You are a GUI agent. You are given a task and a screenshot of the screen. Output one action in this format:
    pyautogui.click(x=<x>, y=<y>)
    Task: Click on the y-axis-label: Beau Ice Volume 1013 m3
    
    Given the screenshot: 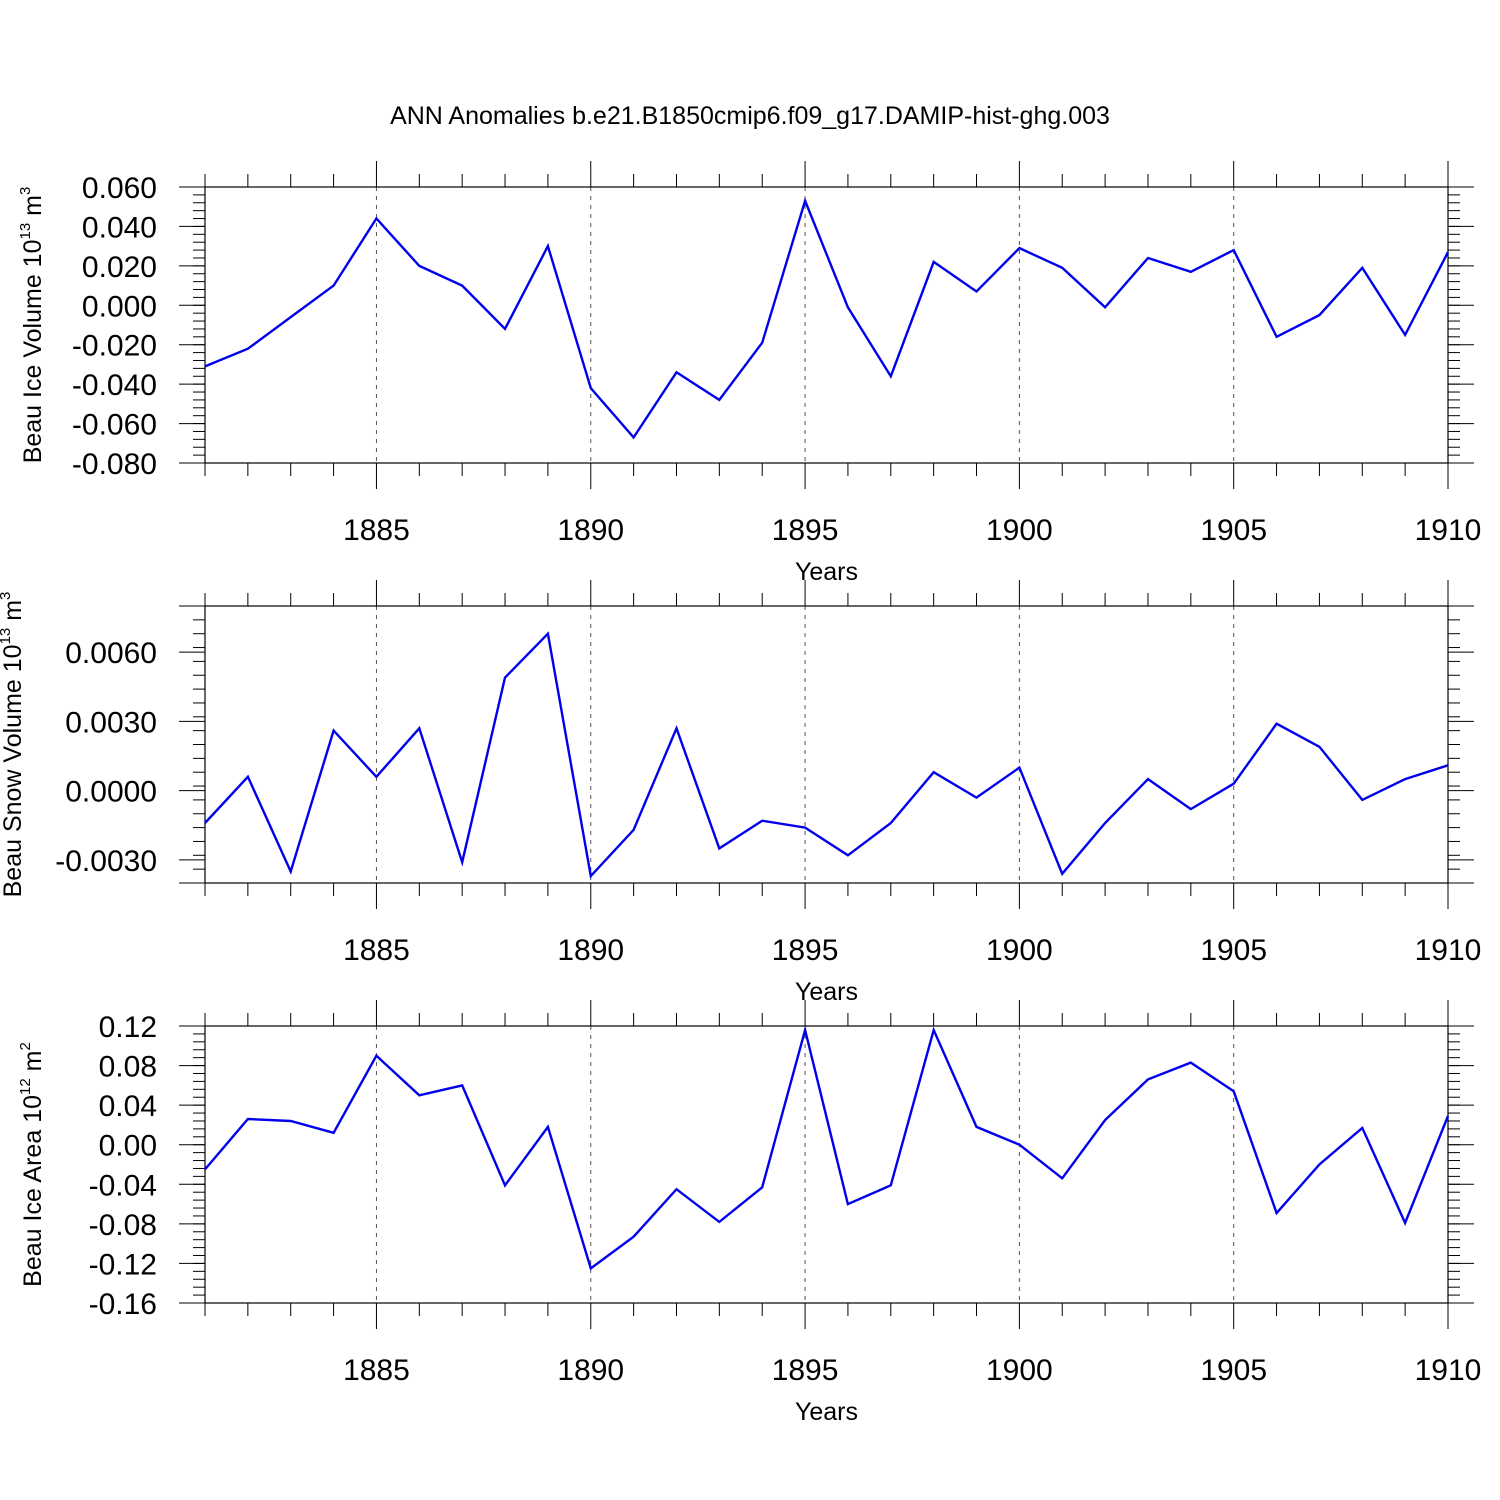 What is the action you would take?
    pyautogui.click(x=32, y=325)
    